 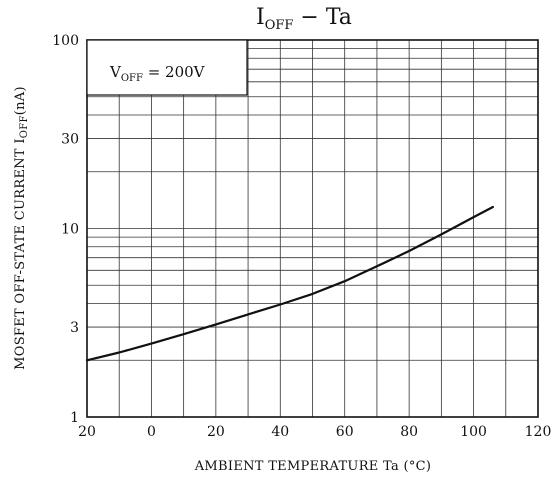 What do you see at coordinates (21, 228) in the screenshot?
I see `y-axis-label: MOSFET OFF-STATE CURRENT IOFF(nA)` at bounding box center [21, 228].